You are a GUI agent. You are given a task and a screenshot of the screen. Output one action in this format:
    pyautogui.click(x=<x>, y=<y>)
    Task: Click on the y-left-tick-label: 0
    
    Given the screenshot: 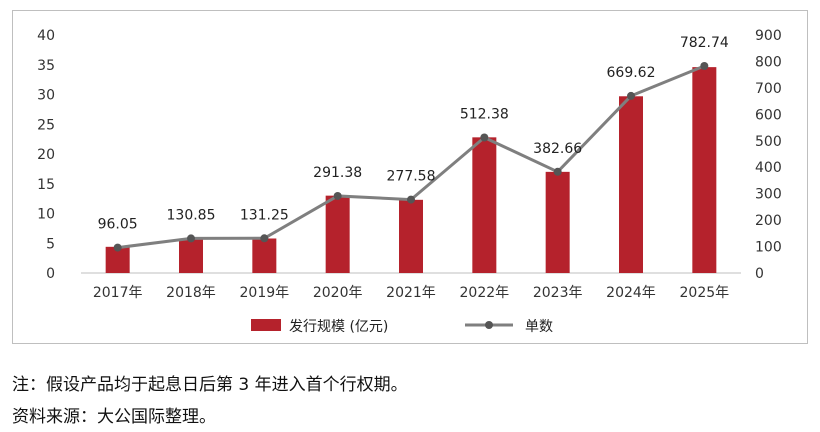 What is the action you would take?
    pyautogui.click(x=50, y=274)
    